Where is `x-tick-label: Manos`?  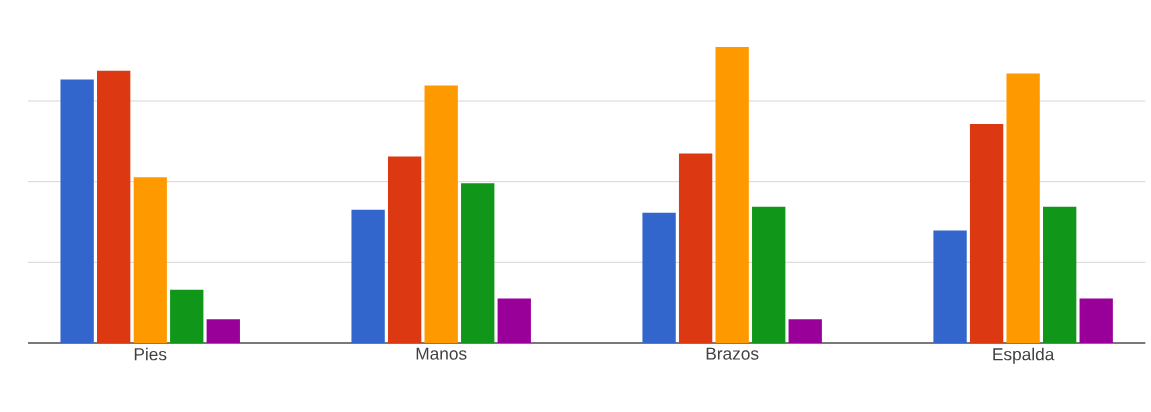 x-tick-label: Manos is located at coordinates (441, 353).